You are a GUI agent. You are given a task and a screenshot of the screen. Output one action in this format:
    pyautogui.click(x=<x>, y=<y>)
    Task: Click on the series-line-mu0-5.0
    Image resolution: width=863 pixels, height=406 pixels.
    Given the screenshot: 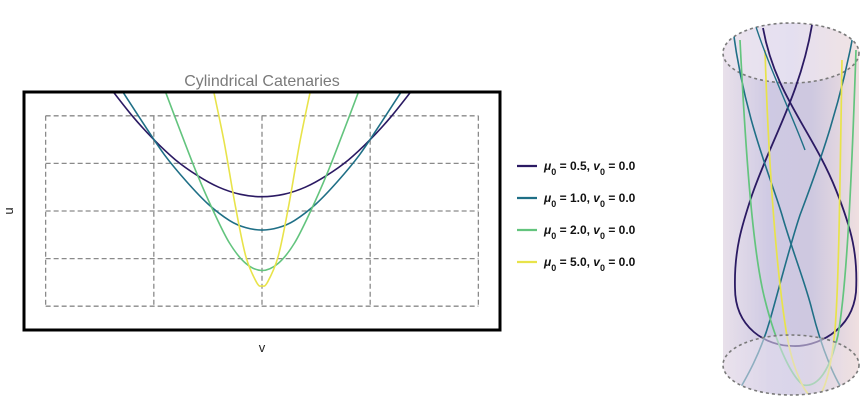 What is the action you would take?
    pyautogui.click(x=262, y=189)
    